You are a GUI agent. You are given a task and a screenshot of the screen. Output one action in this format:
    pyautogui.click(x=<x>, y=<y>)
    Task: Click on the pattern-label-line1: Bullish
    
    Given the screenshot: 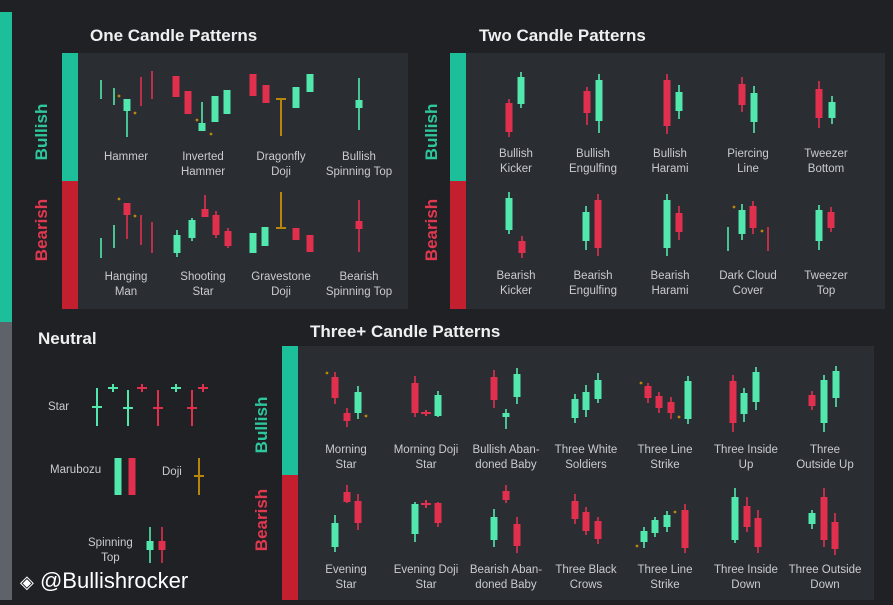 What is the action you would take?
    pyautogui.click(x=516, y=154)
    